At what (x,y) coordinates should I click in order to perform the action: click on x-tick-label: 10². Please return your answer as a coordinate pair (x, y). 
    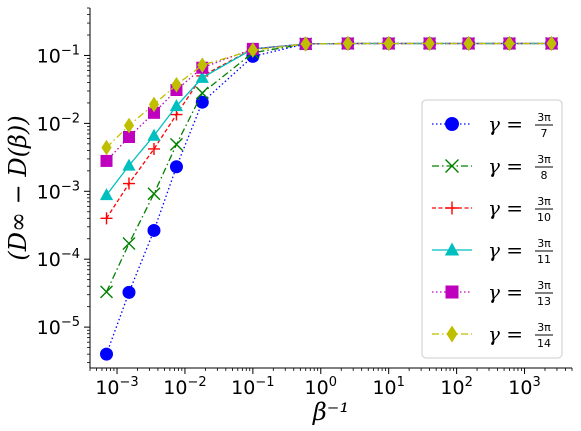
    Looking at the image, I should click on (456, 387).